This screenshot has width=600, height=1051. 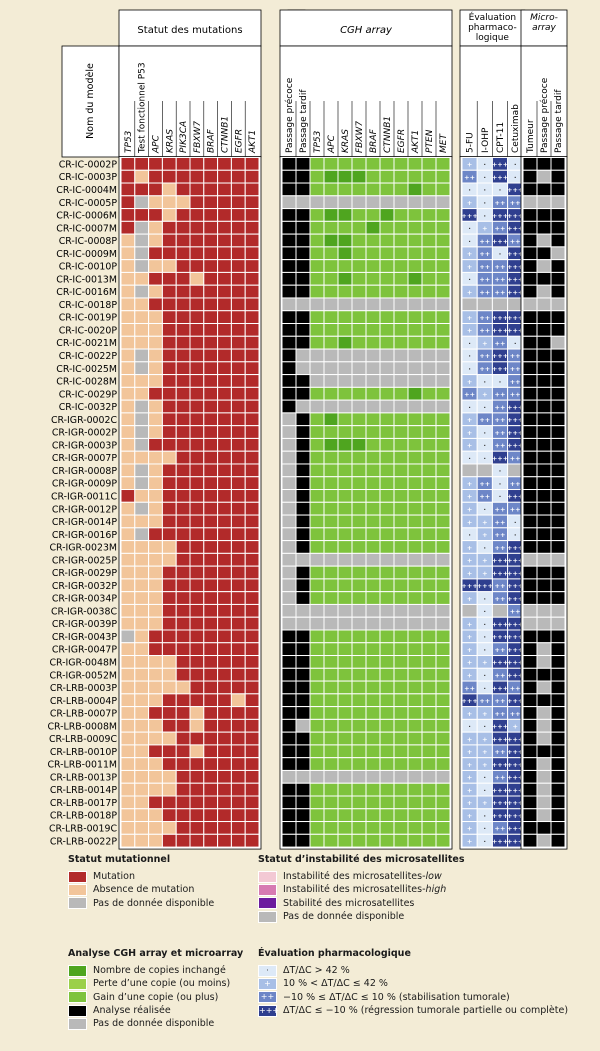 What do you see at coordinates (335, 984) in the screenshot?
I see `legend-label: 10 % < ΔT/ΔC ≤ 42 %` at bounding box center [335, 984].